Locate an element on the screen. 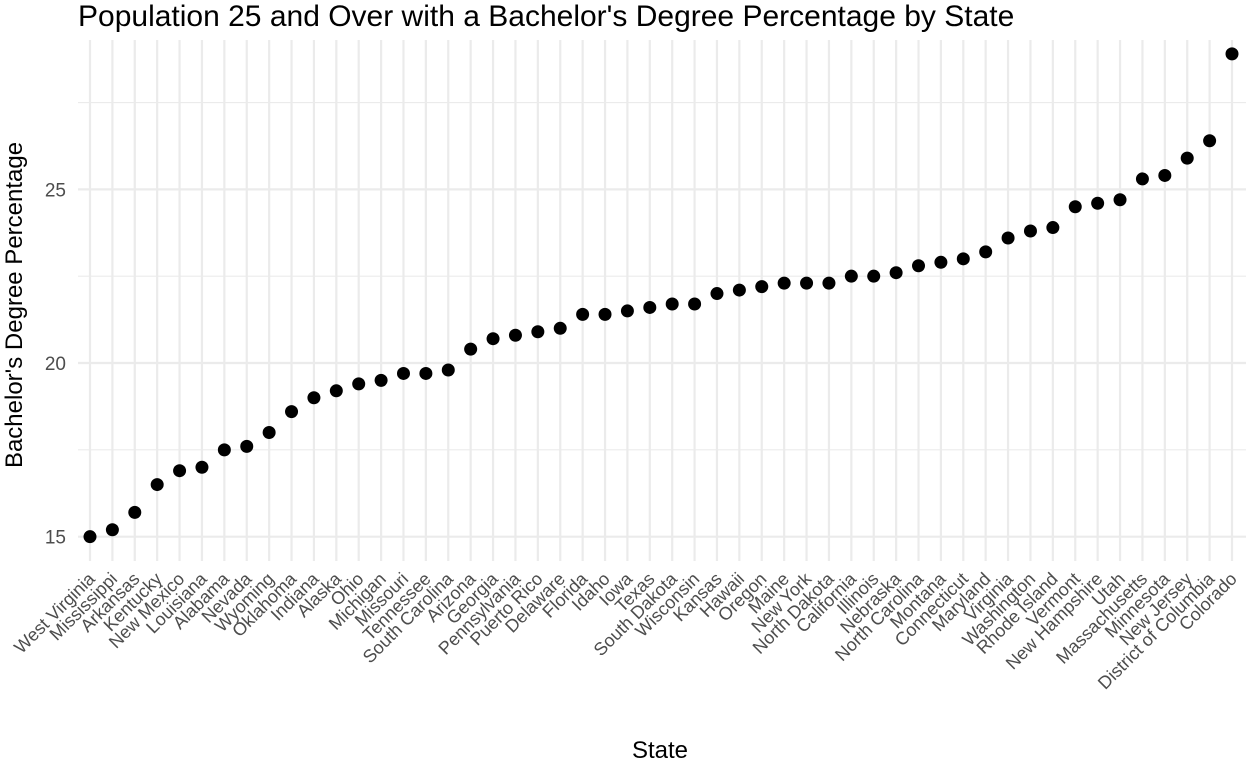 The image size is (1248, 768). y-tick-label: 15 is located at coordinates (55, 538).